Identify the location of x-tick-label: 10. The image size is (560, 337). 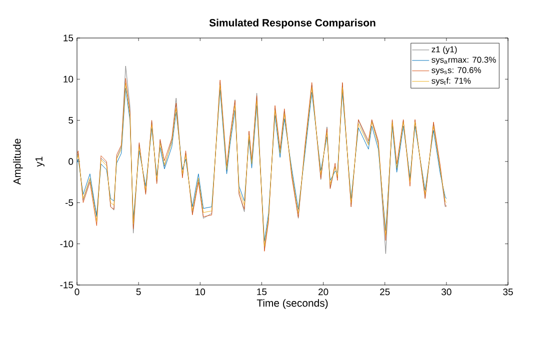
(201, 292).